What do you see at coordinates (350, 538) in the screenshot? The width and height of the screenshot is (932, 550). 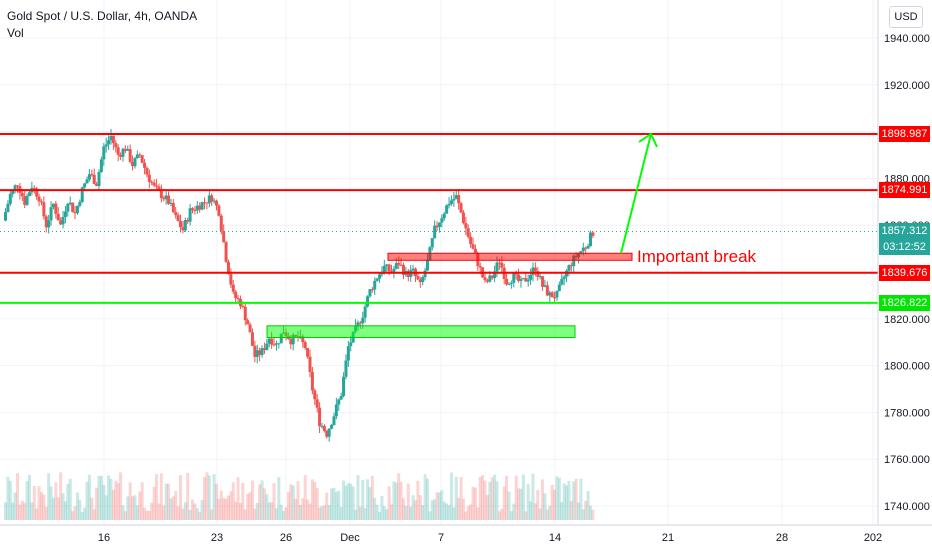 I see `x-tick-label: Dec` at bounding box center [350, 538].